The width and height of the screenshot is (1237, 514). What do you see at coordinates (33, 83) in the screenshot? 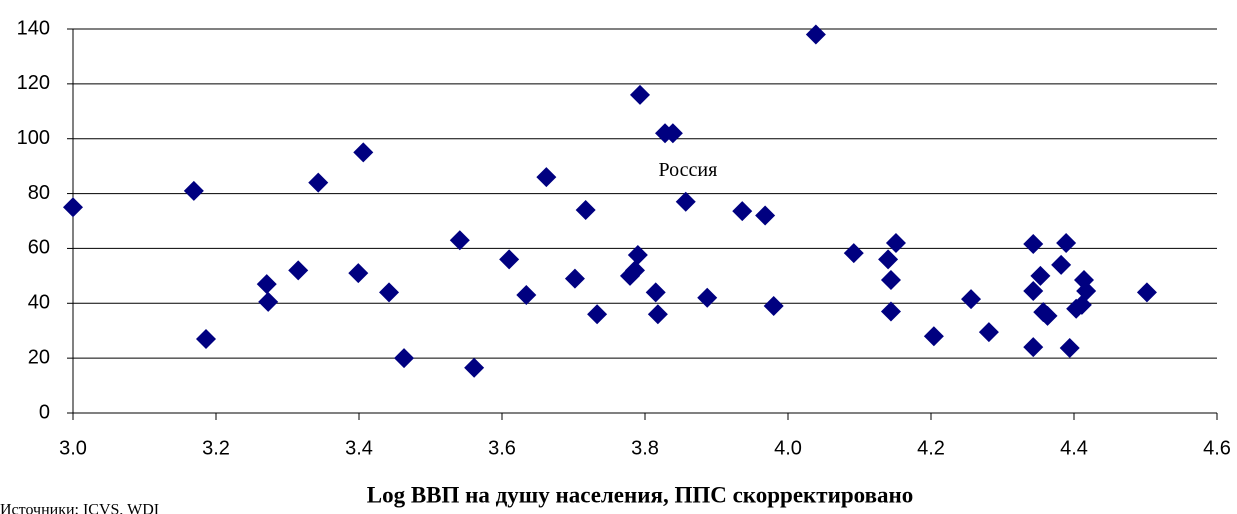
I see `y-tick-label: 120` at bounding box center [33, 83].